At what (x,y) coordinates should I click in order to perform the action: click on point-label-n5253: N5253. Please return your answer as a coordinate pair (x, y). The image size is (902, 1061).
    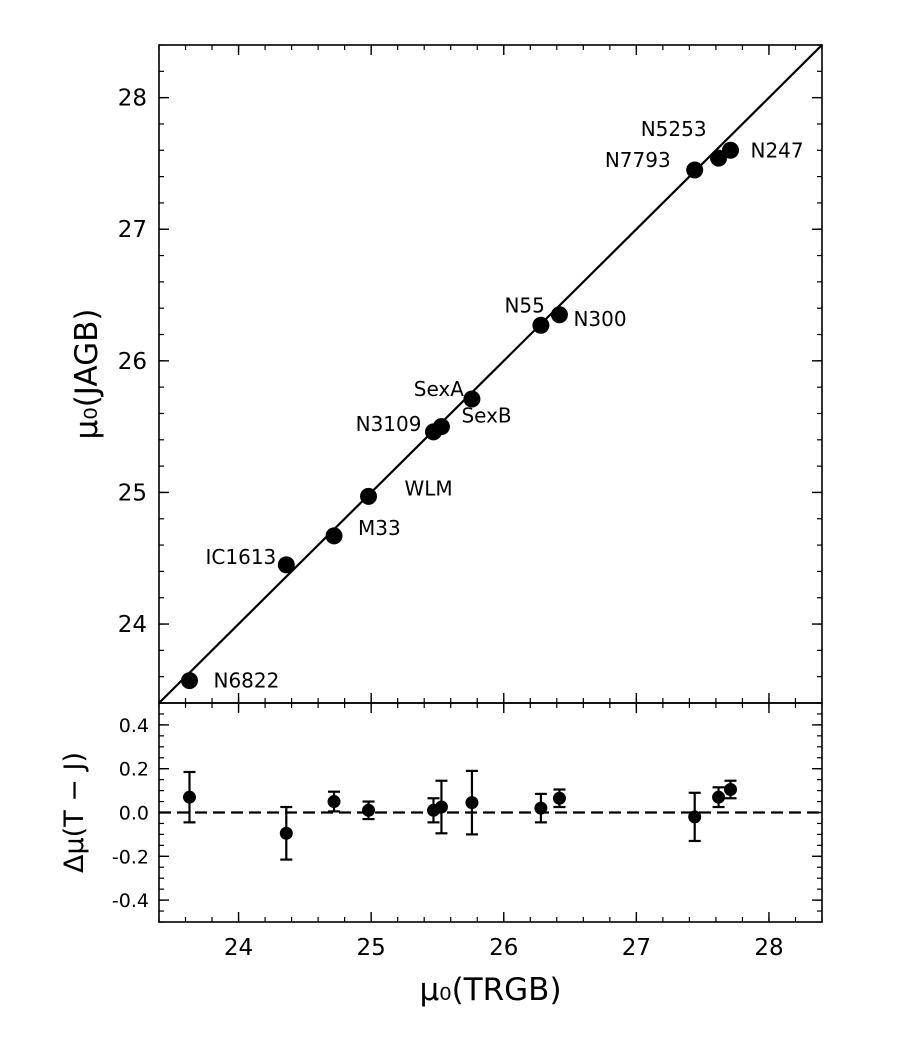
    Looking at the image, I should click on (674, 129).